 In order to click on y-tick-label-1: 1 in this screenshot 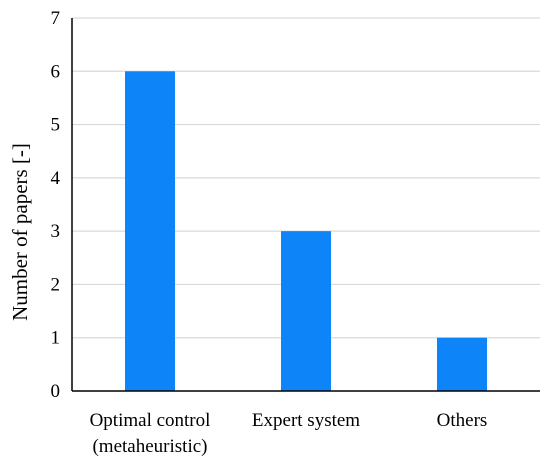, I will do `click(56, 338)`.